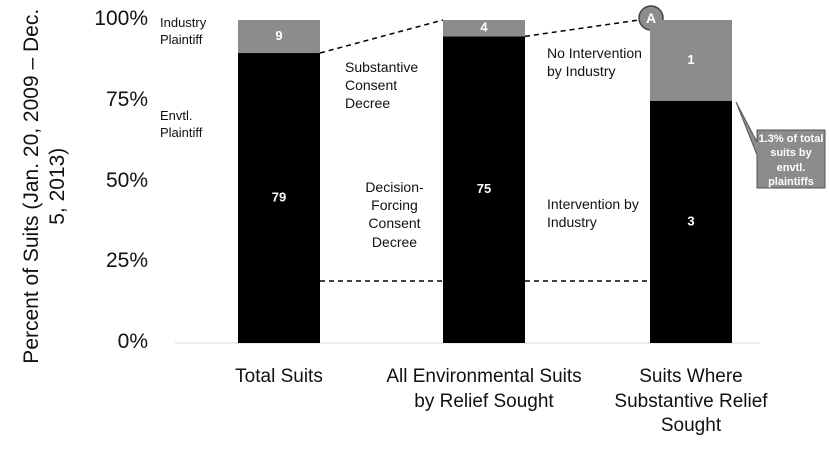 This screenshot has width=829, height=450. Describe the element at coordinates (594, 62) in the screenshot. I see `annotation: No Intervention by Industry` at that location.